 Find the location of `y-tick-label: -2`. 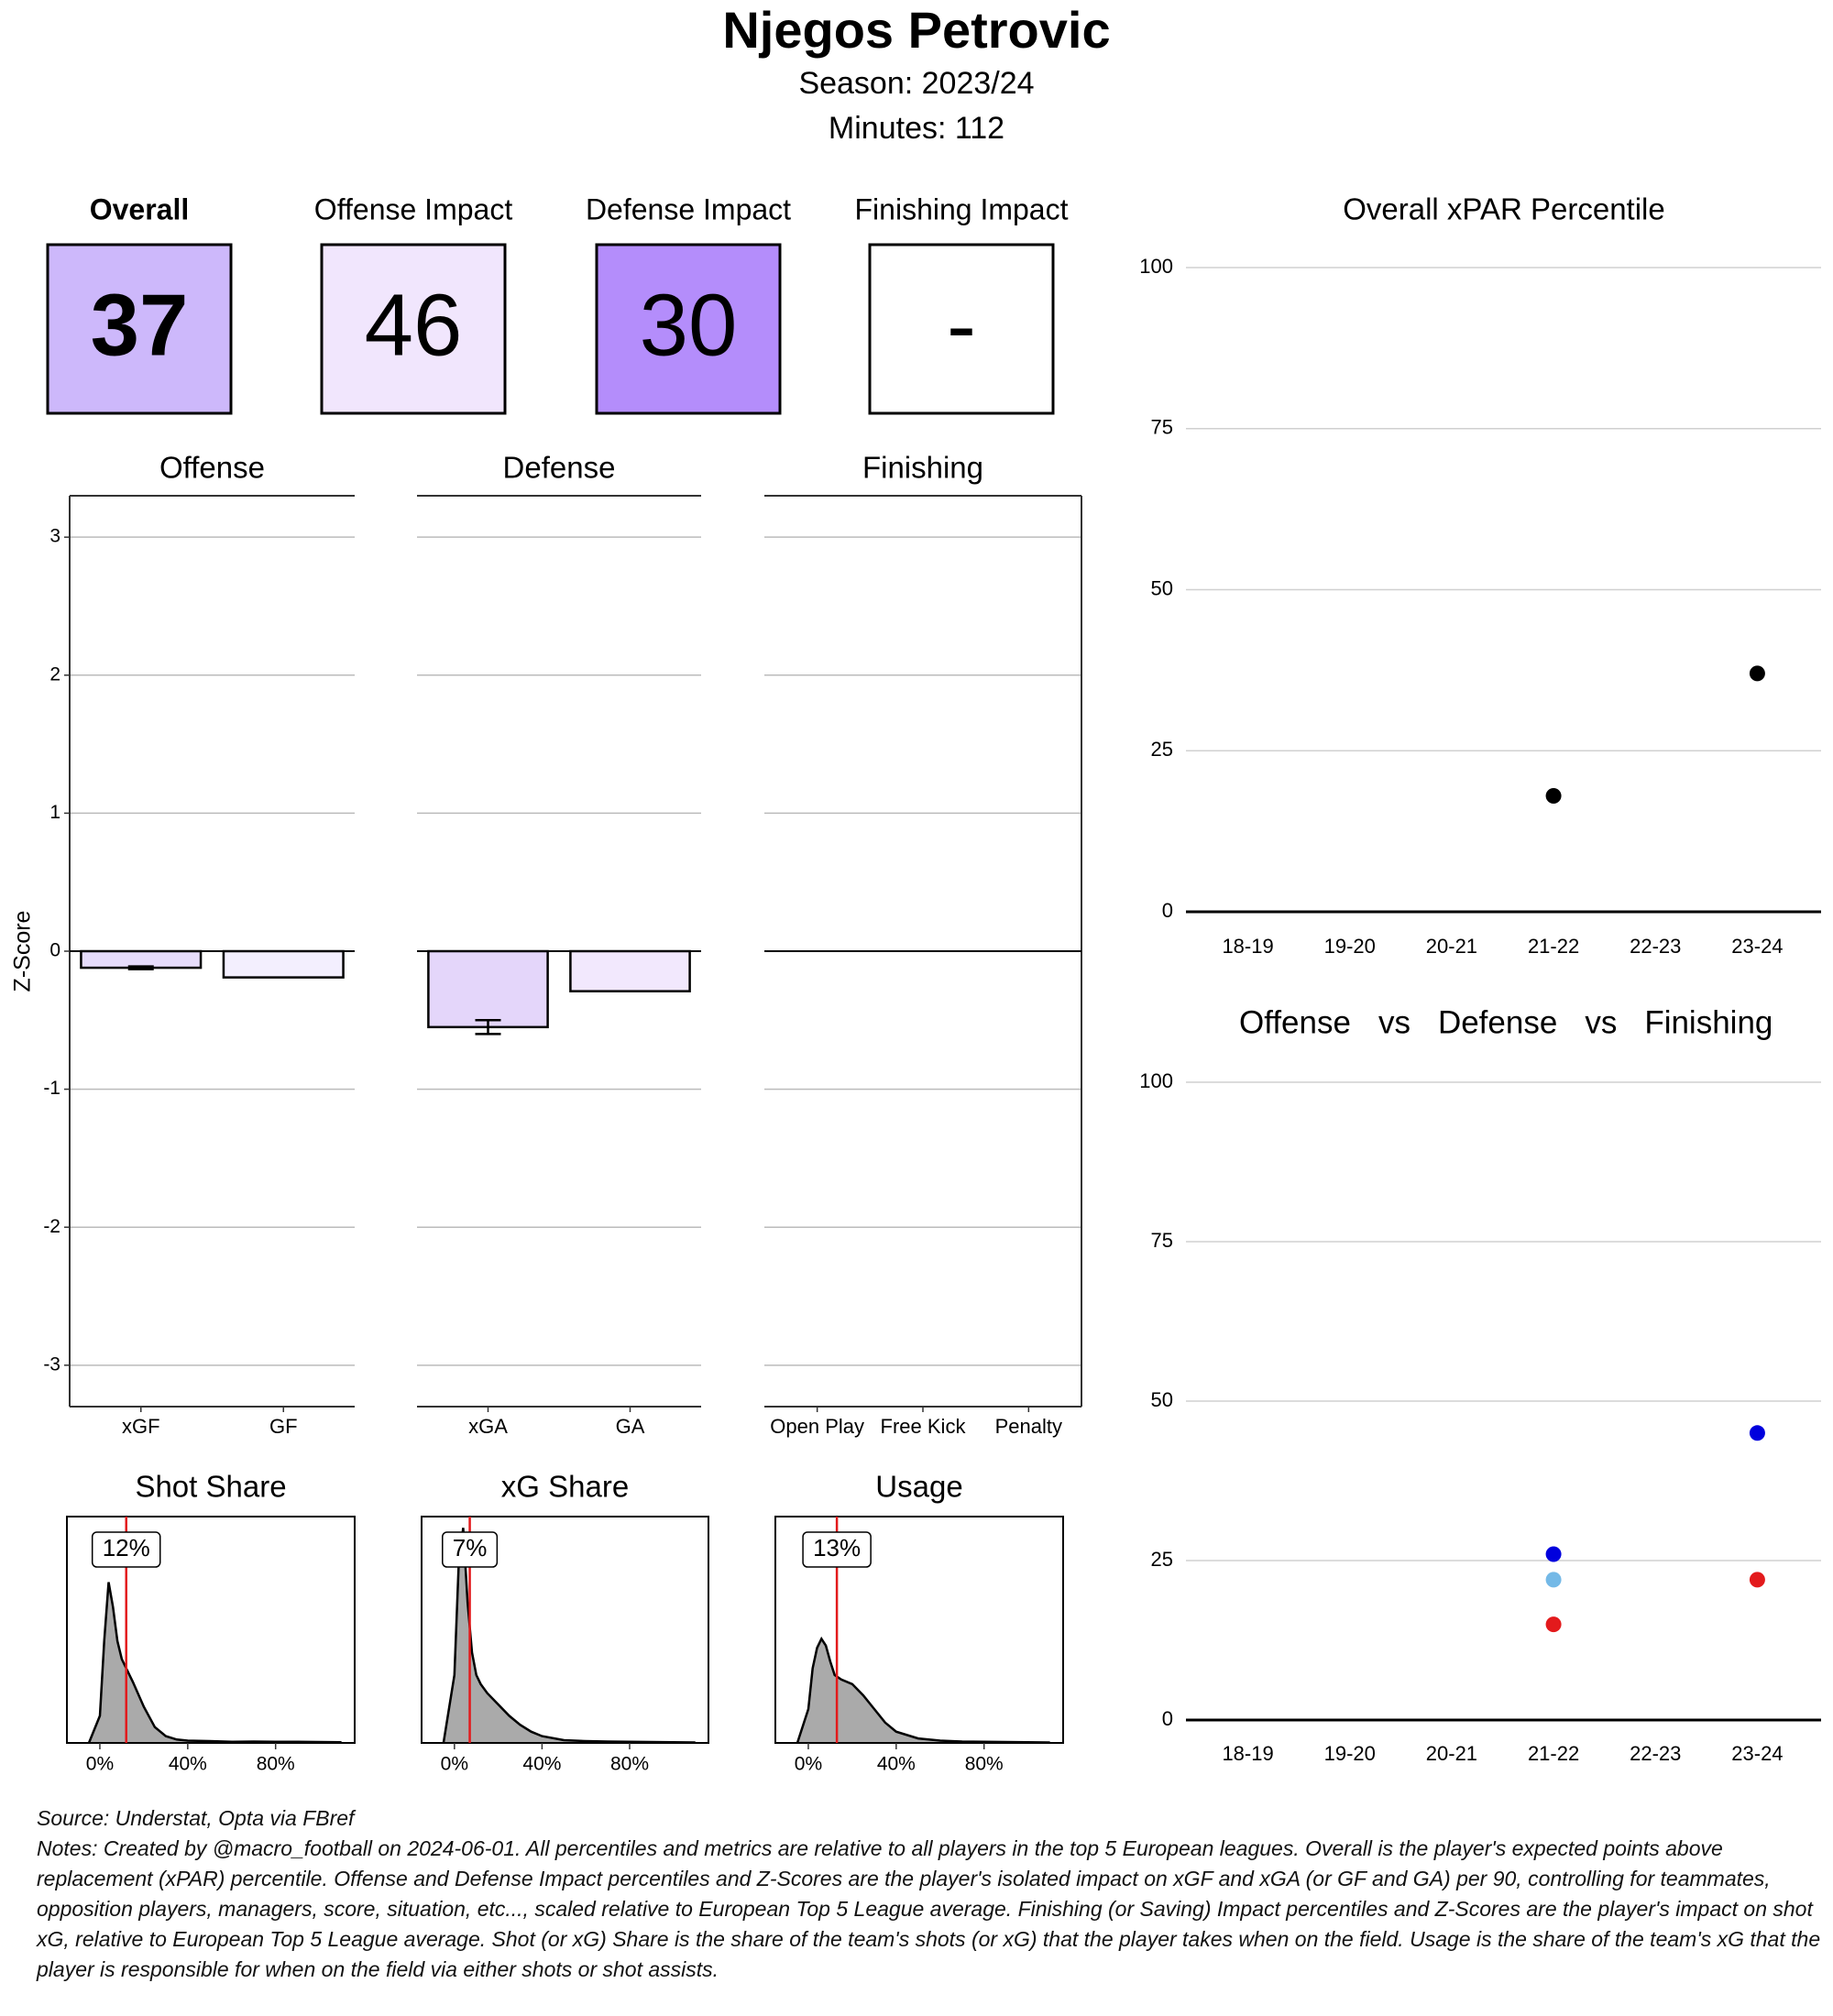

y-tick-label: -2 is located at coordinates (51, 1226).